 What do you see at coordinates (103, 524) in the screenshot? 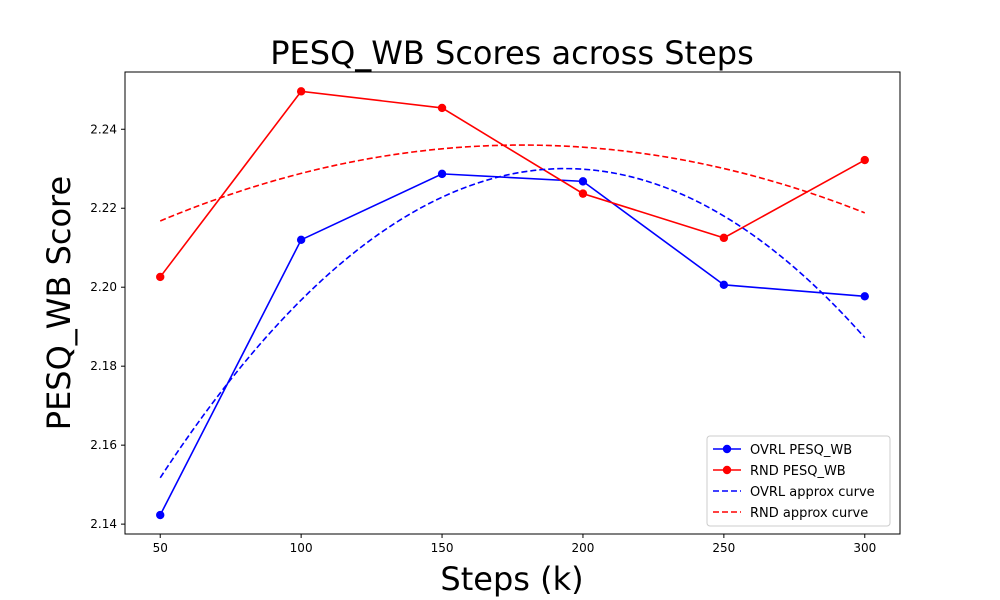
I see `y-tick-label: 2.14` at bounding box center [103, 524].